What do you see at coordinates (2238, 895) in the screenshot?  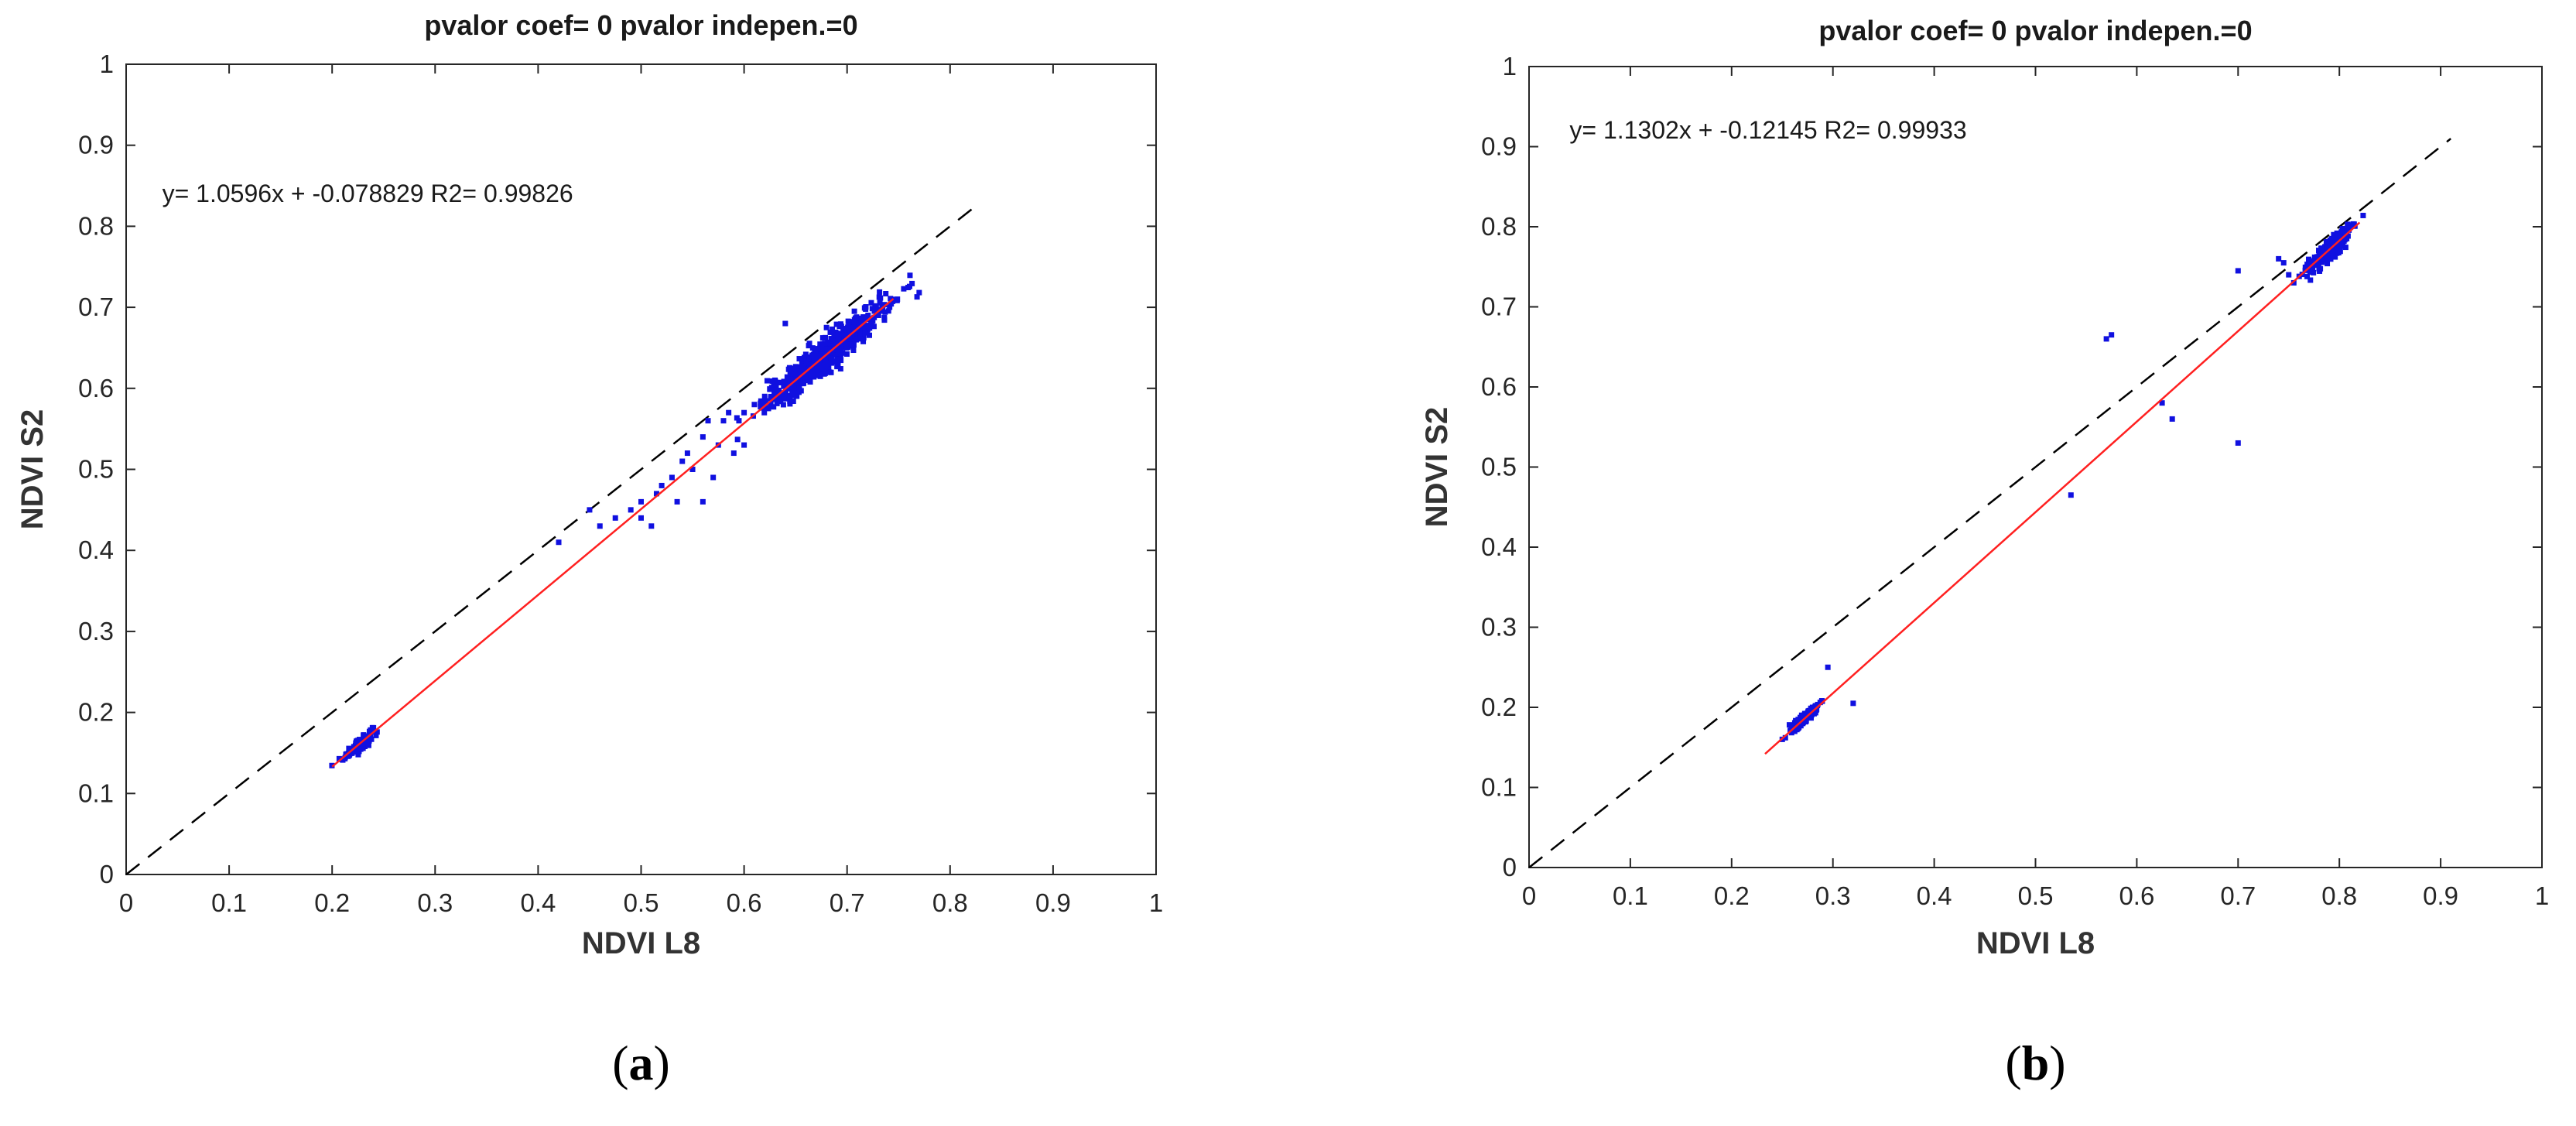 I see `x-tick-label: 0.7` at bounding box center [2238, 895].